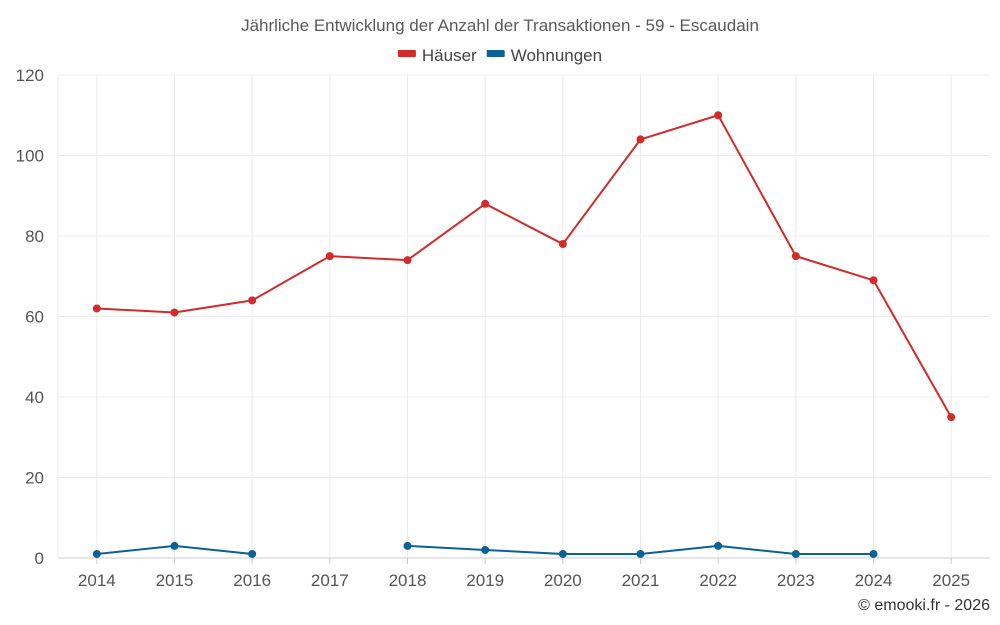 Image resolution: width=1000 pixels, height=625 pixels. Describe the element at coordinates (563, 580) in the screenshot. I see `x-tick-label: 2020` at that location.